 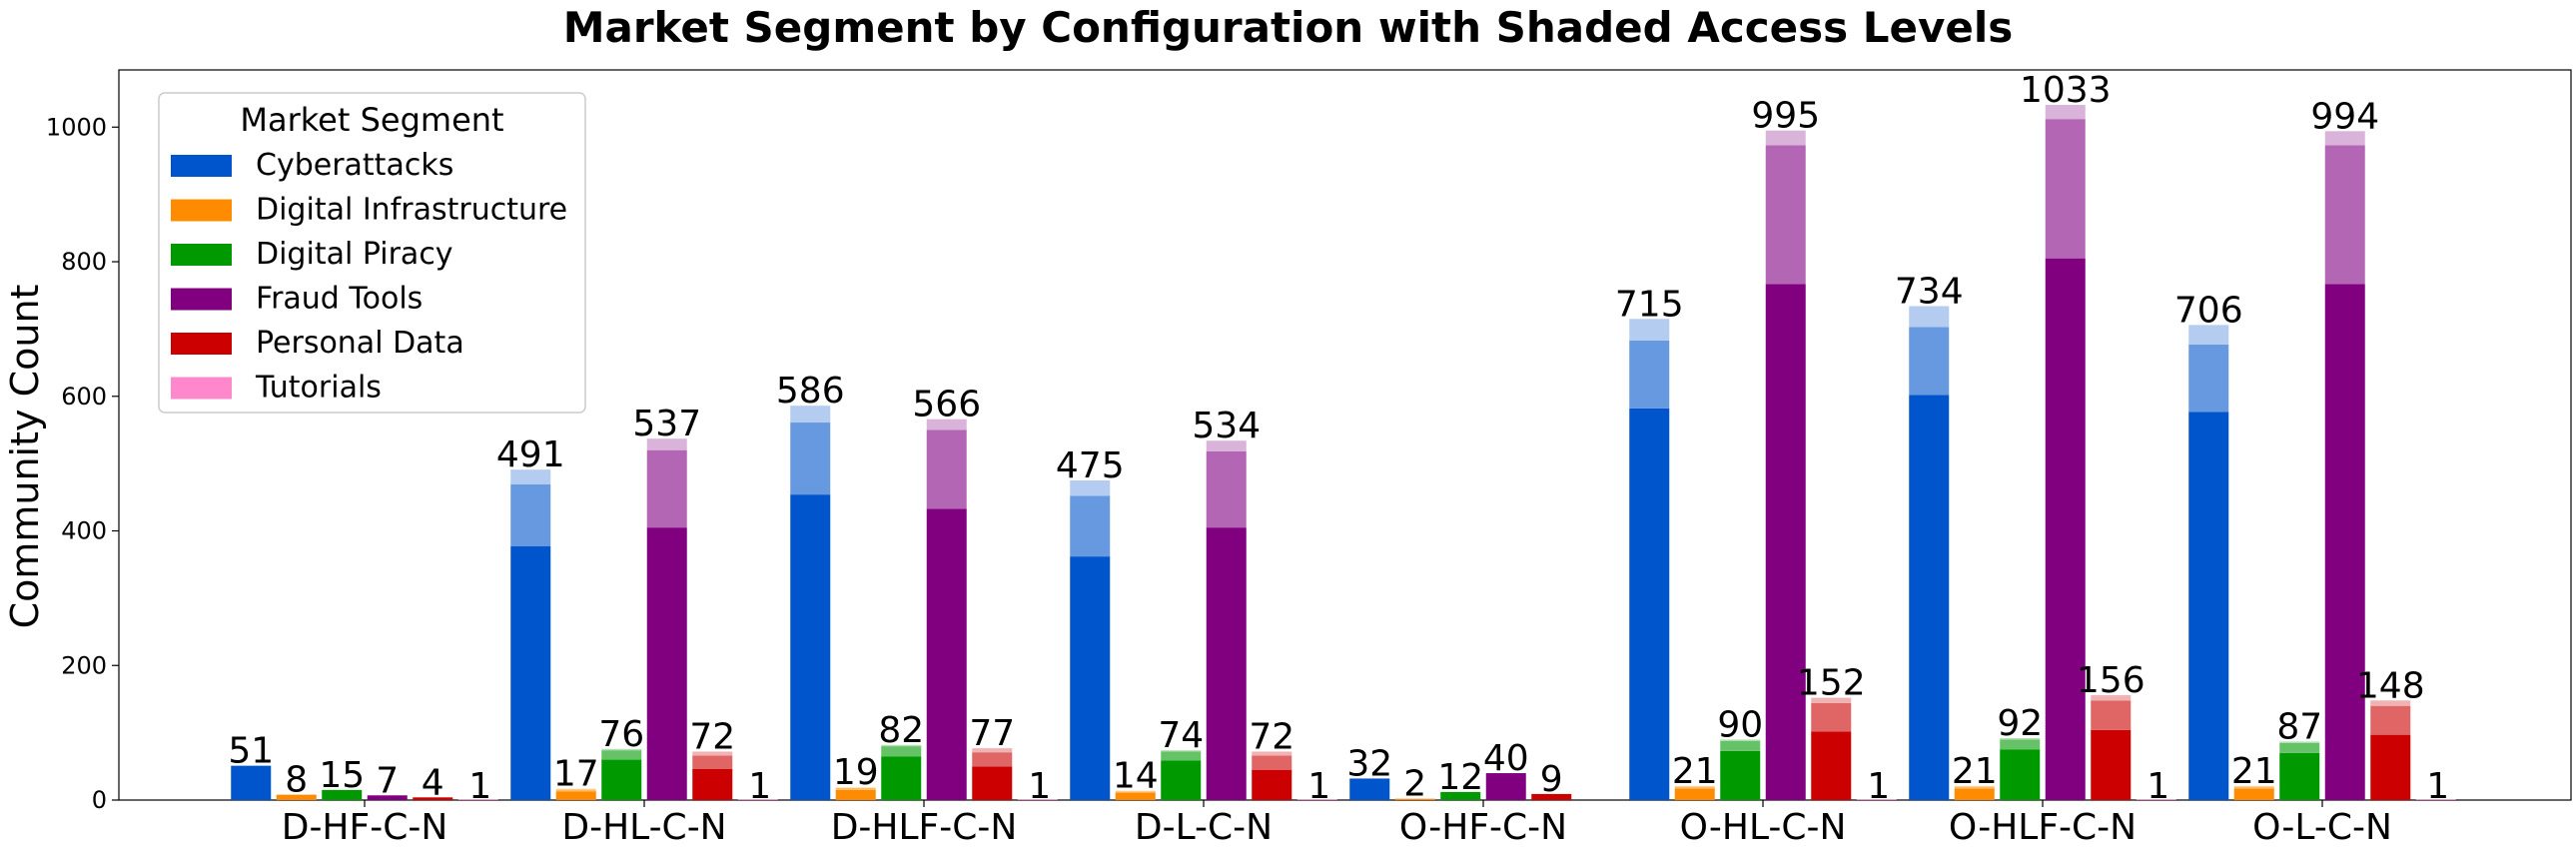 What do you see at coordinates (2043, 827) in the screenshot?
I see `x-tick-label: O-HLF-C-N` at bounding box center [2043, 827].